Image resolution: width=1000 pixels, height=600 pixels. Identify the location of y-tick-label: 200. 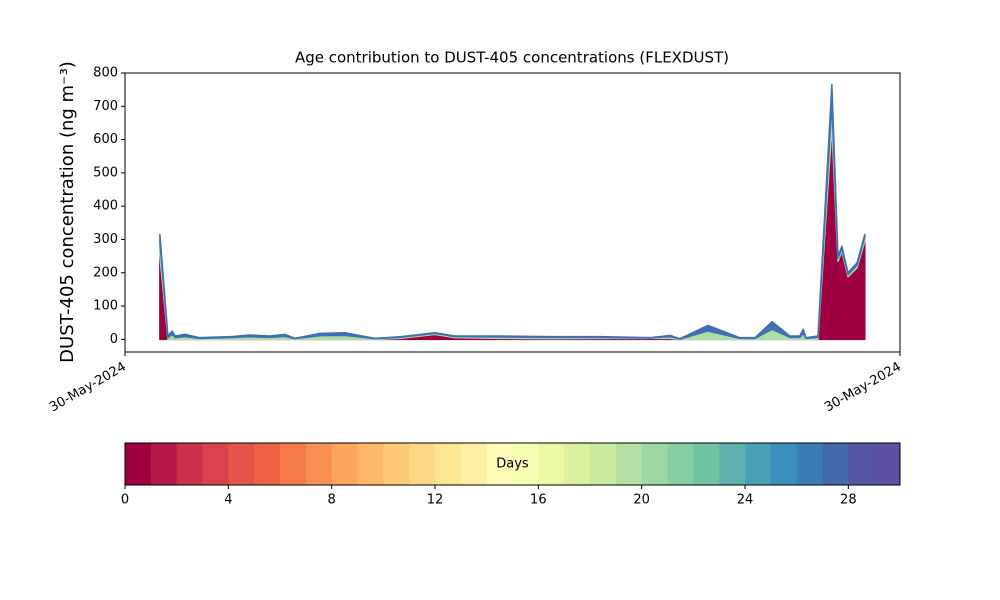
(105, 272).